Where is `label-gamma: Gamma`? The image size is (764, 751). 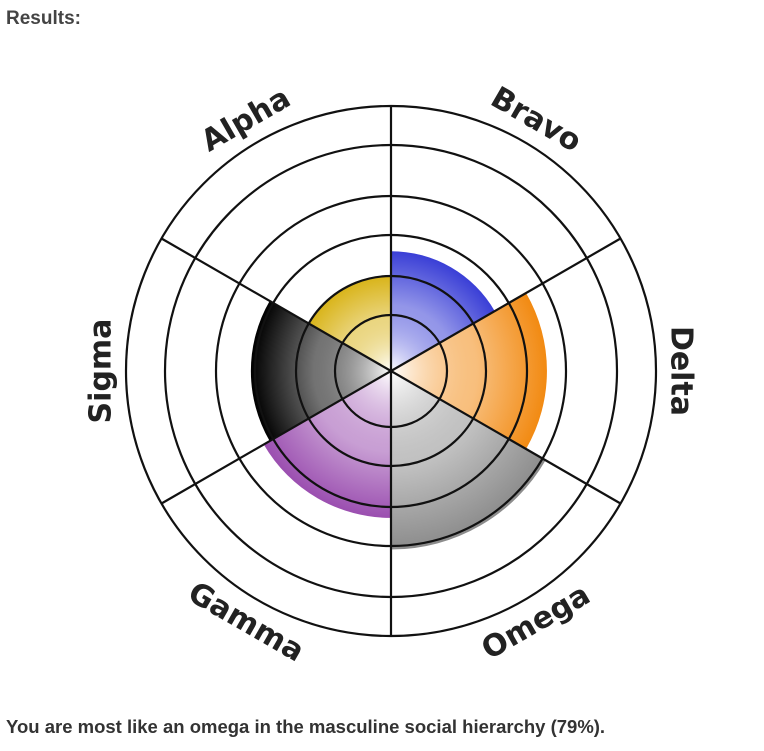
label-gamma: Gamma is located at coordinates (246, 622).